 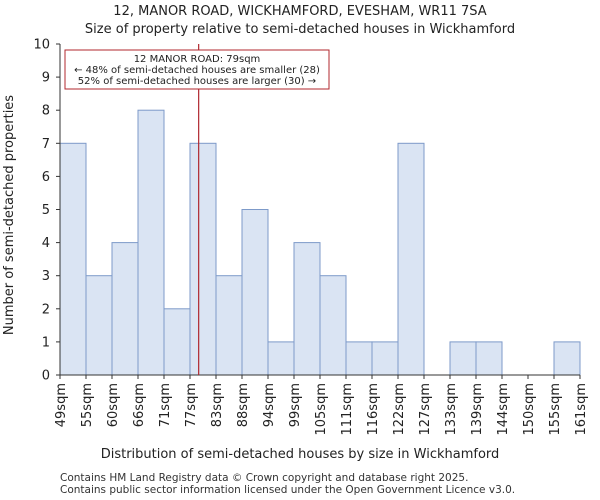 I want to click on x-tick-label: 133sqm, so click(x=451, y=409).